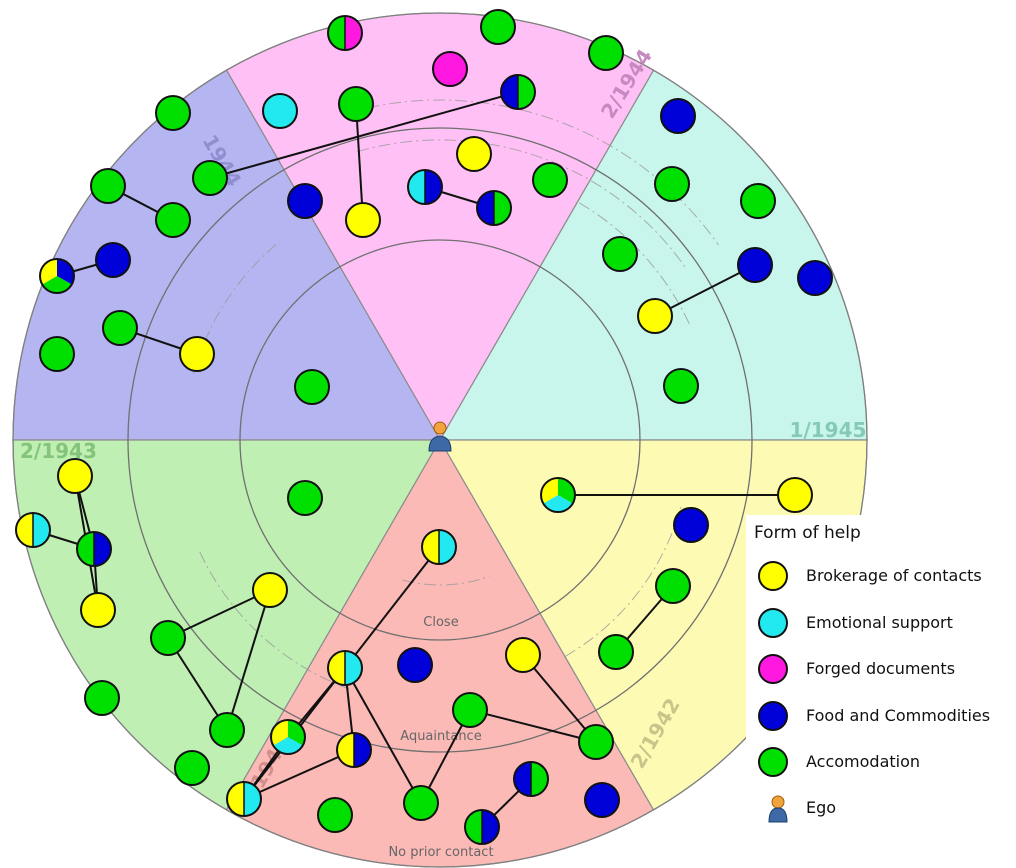 The height and width of the screenshot is (868, 1016). Describe the element at coordinates (885, 717) in the screenshot. I see `legend-item-food: Food and Commodities` at that location.